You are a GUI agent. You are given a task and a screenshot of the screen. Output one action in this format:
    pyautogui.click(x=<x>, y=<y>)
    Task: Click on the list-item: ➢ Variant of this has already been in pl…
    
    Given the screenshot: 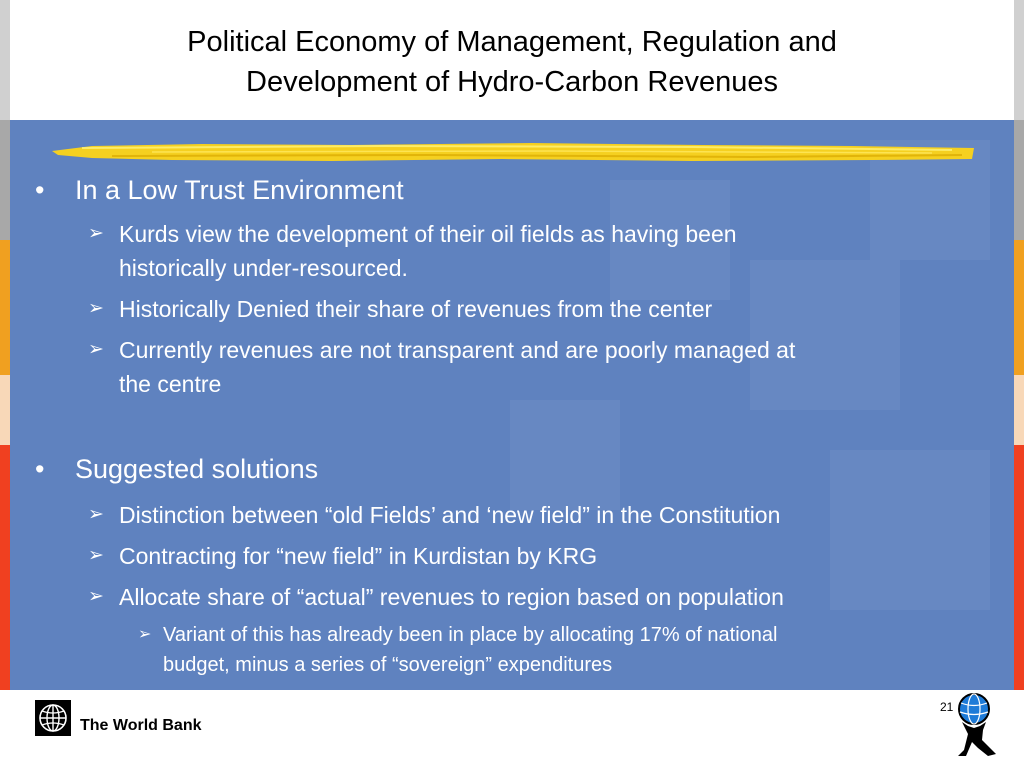 What is the action you would take?
    pyautogui.click(x=553, y=650)
    